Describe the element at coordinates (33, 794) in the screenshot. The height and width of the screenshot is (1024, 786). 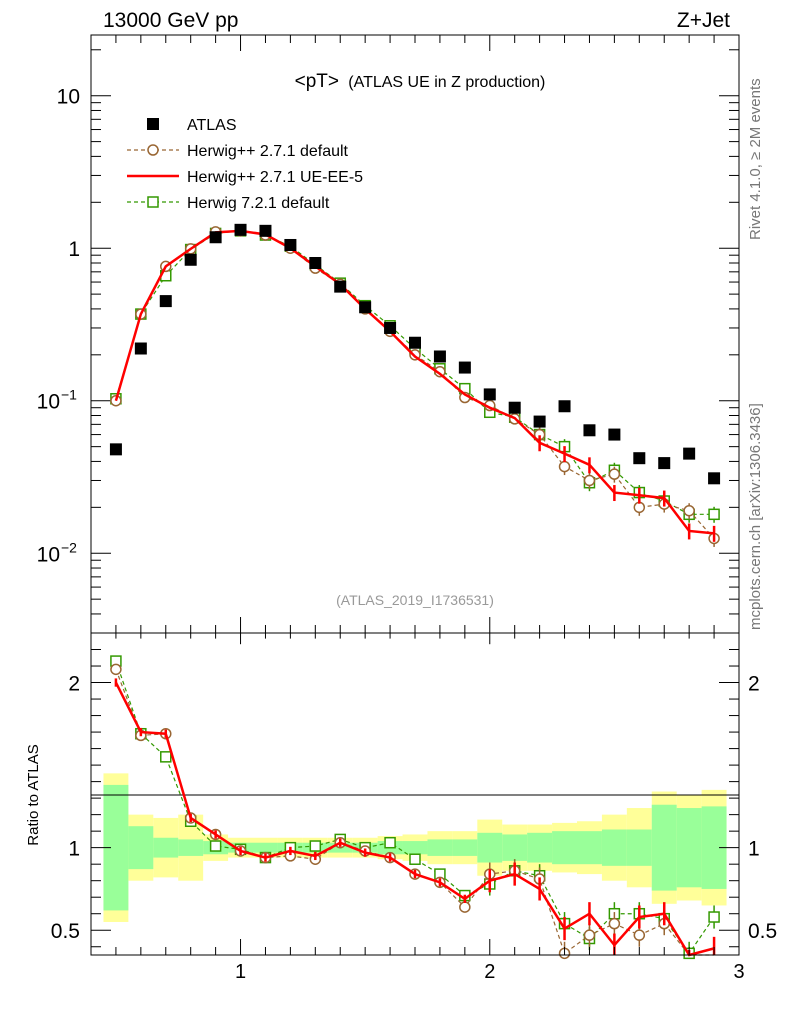
I see `ratio-ylabel: Ratio to ATLAS` at that location.